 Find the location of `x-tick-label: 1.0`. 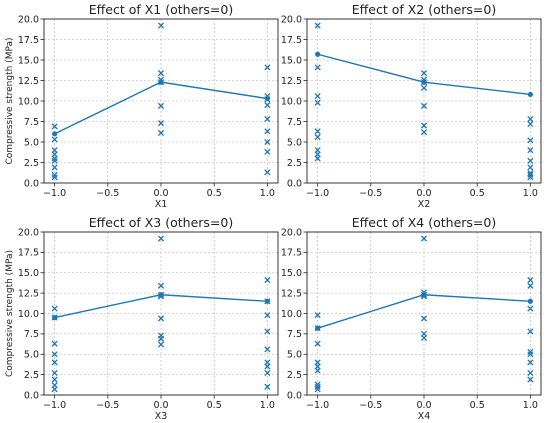

x-tick-label: 1.0 is located at coordinates (267, 193).